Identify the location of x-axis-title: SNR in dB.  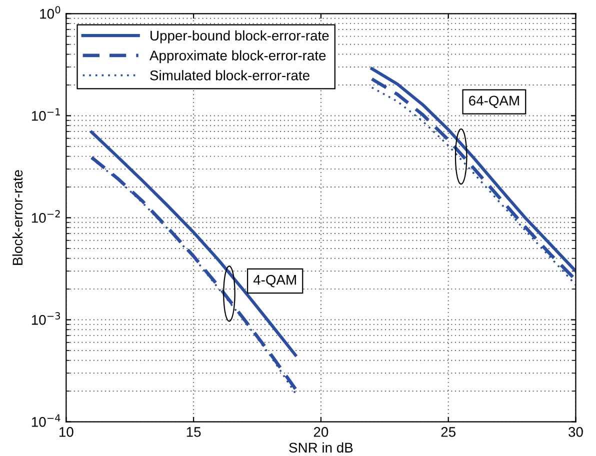
(321, 447).